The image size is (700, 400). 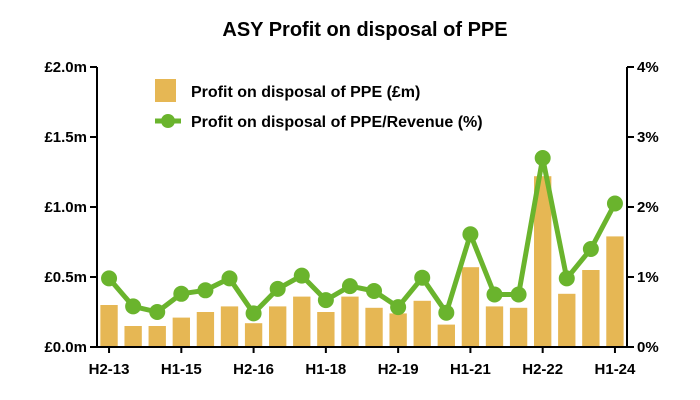 What do you see at coordinates (616, 369) in the screenshot?
I see `x-tick-label: H1-24` at bounding box center [616, 369].